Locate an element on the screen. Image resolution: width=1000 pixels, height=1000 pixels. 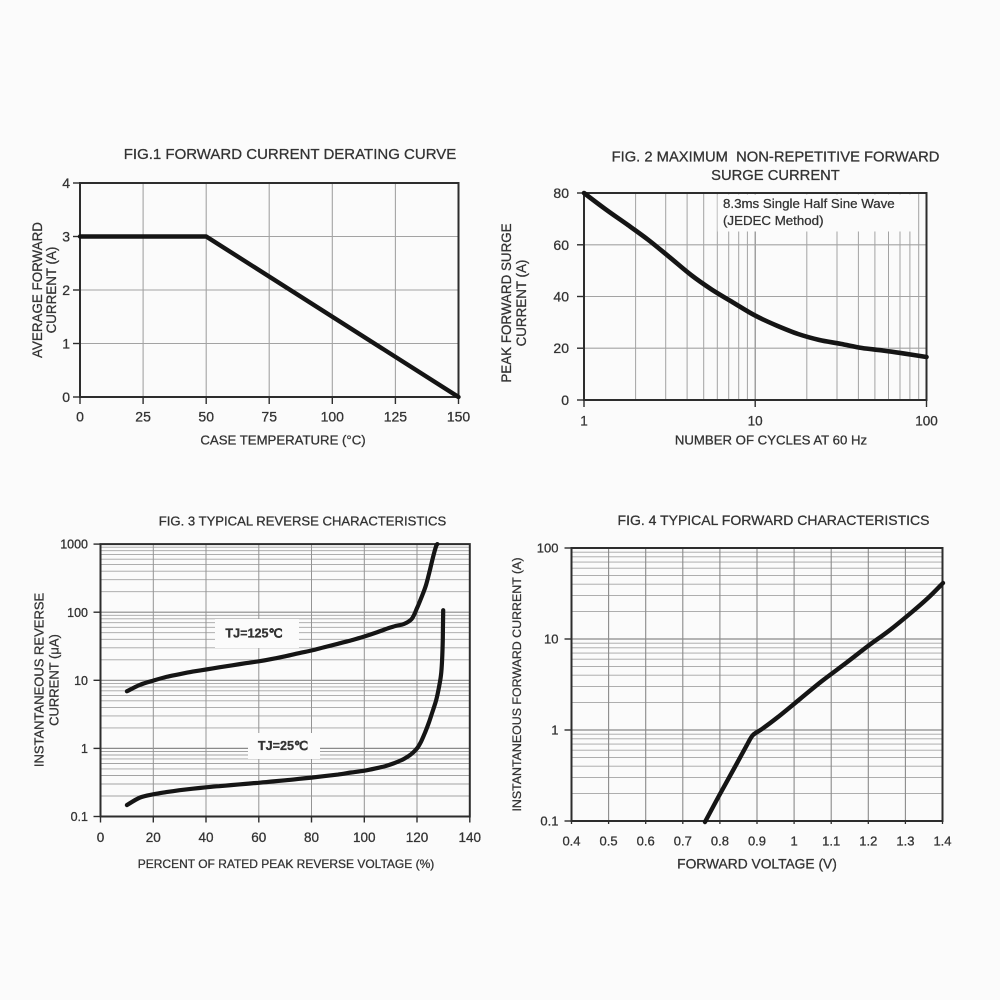
svg-text: 0.6 is located at coordinates (646, 841).